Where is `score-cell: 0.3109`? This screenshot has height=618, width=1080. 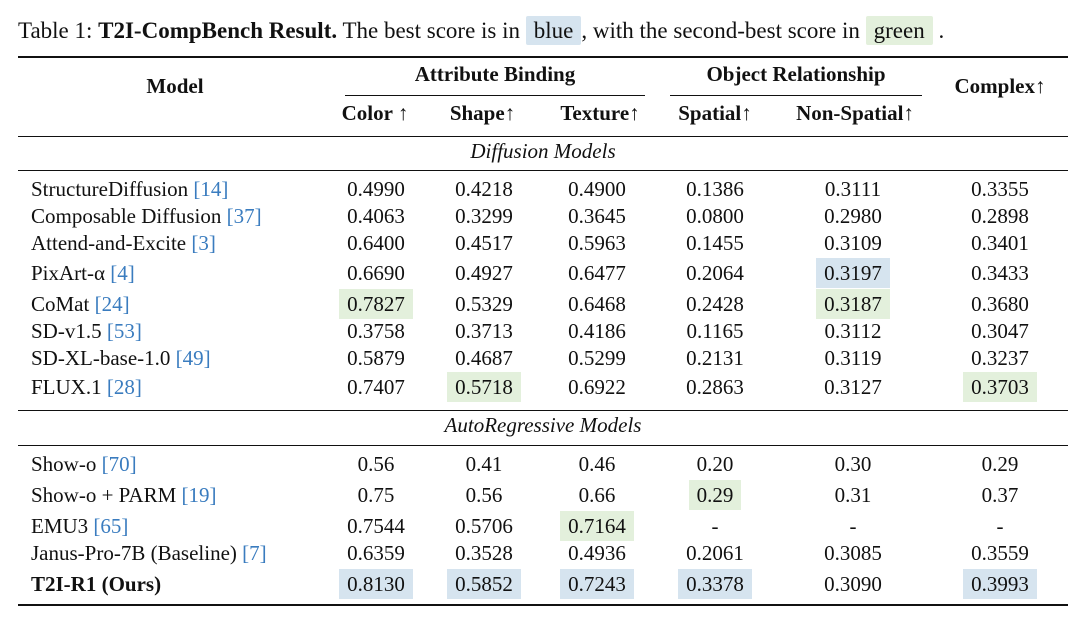 score-cell: 0.3109 is located at coordinates (853, 243).